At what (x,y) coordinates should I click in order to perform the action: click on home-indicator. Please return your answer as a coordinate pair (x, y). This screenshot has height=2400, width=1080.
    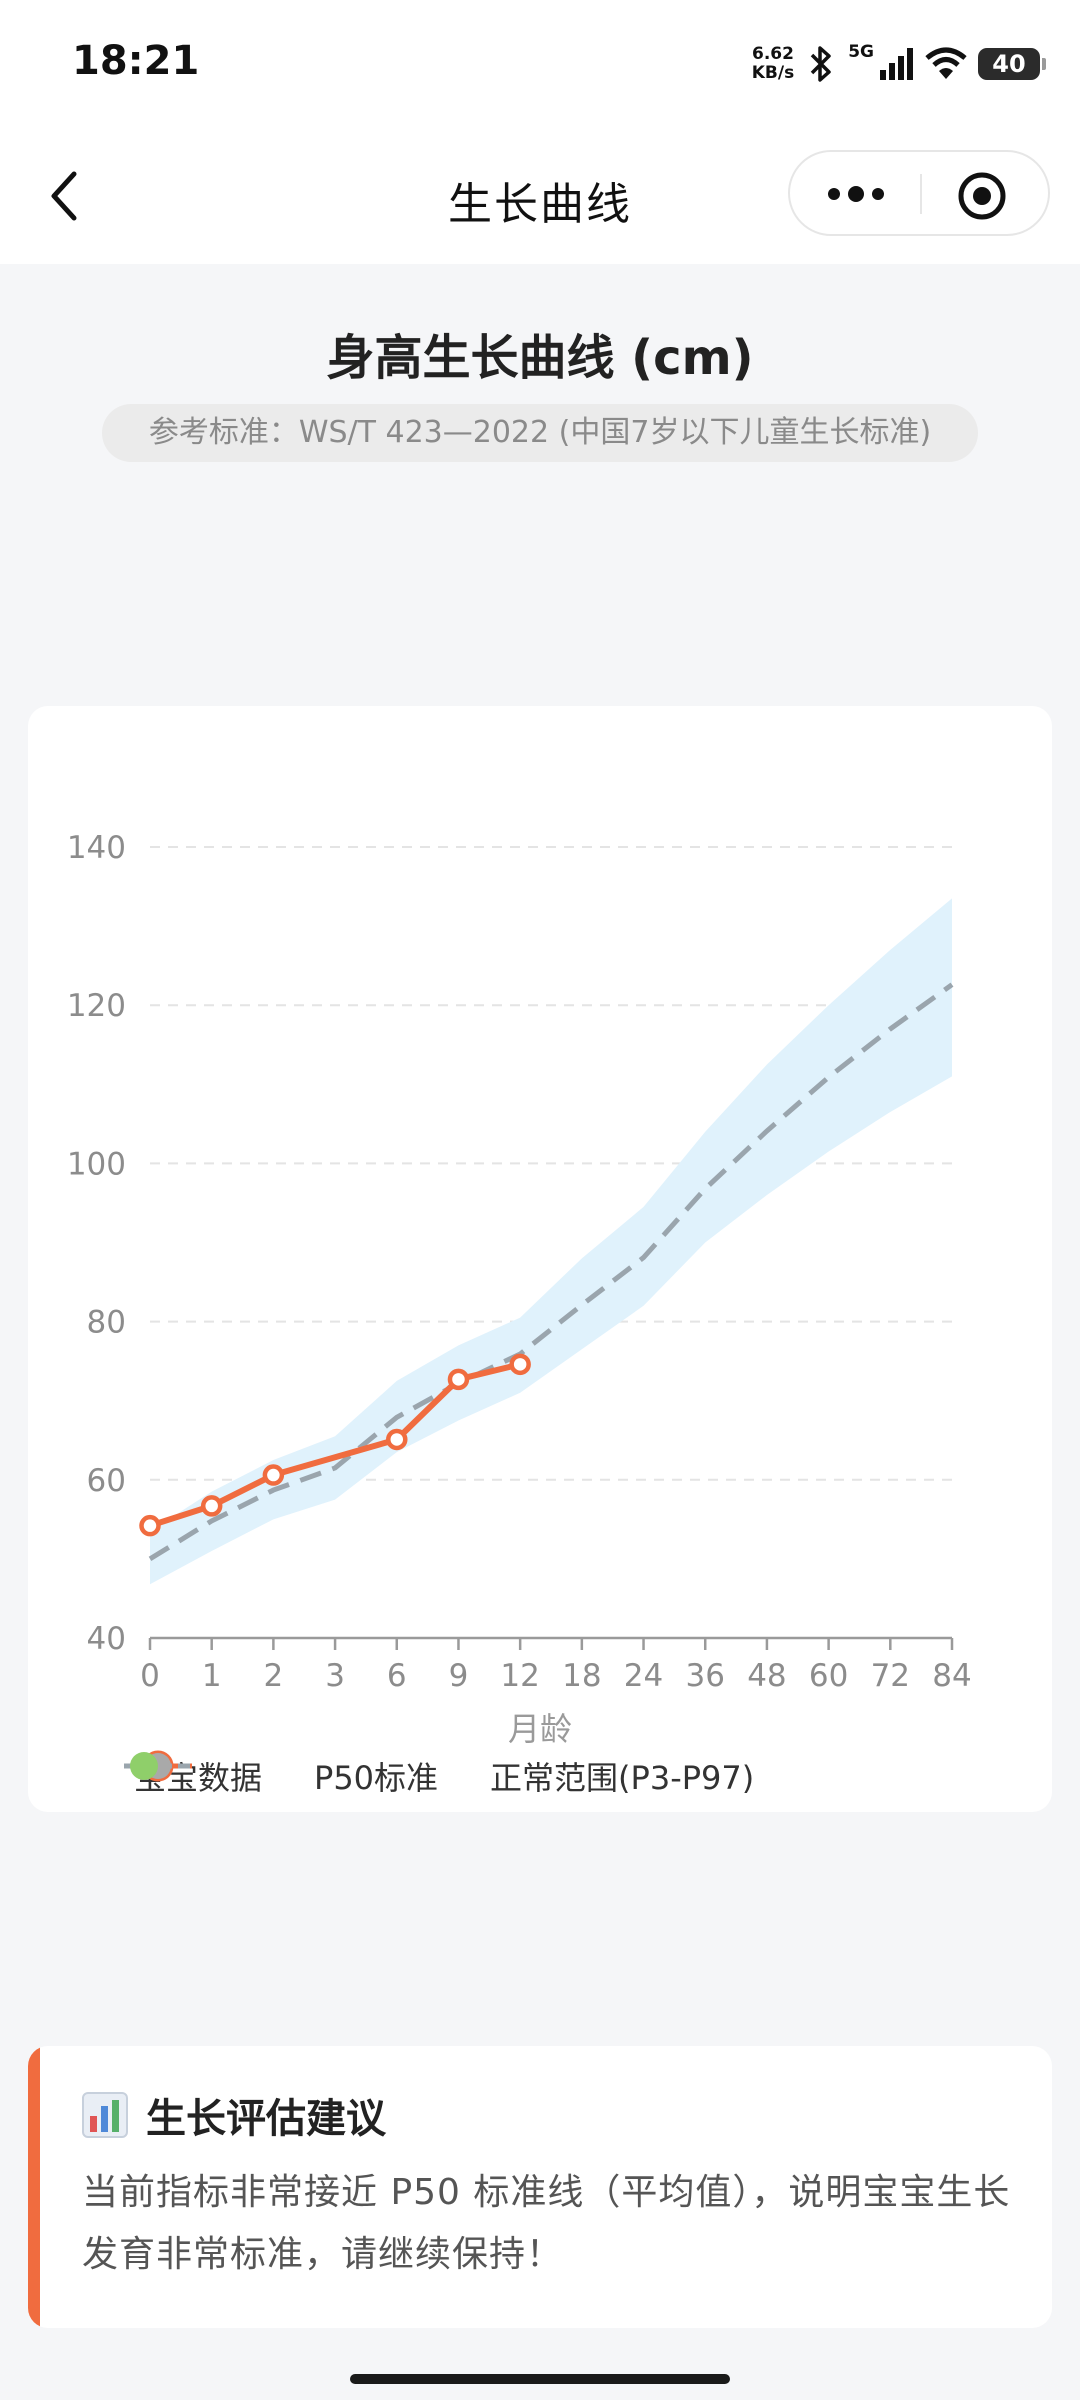
    Looking at the image, I should click on (540, 2379).